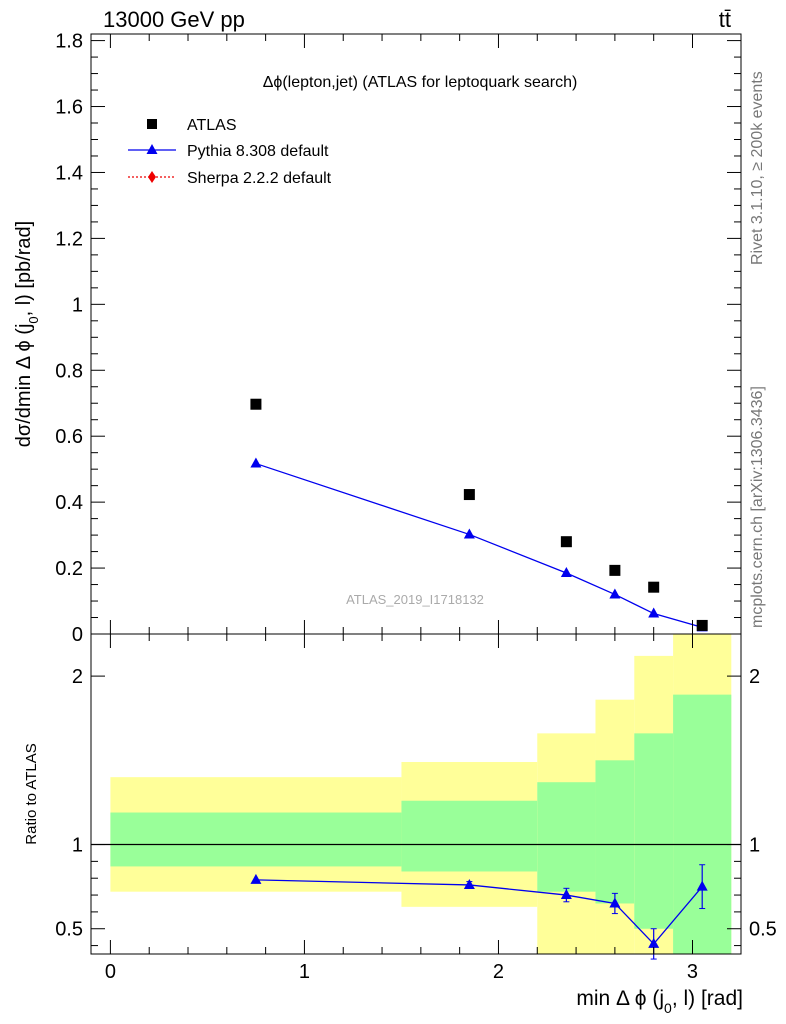  I want to click on y-tick-label: 0.4, so click(69, 503).